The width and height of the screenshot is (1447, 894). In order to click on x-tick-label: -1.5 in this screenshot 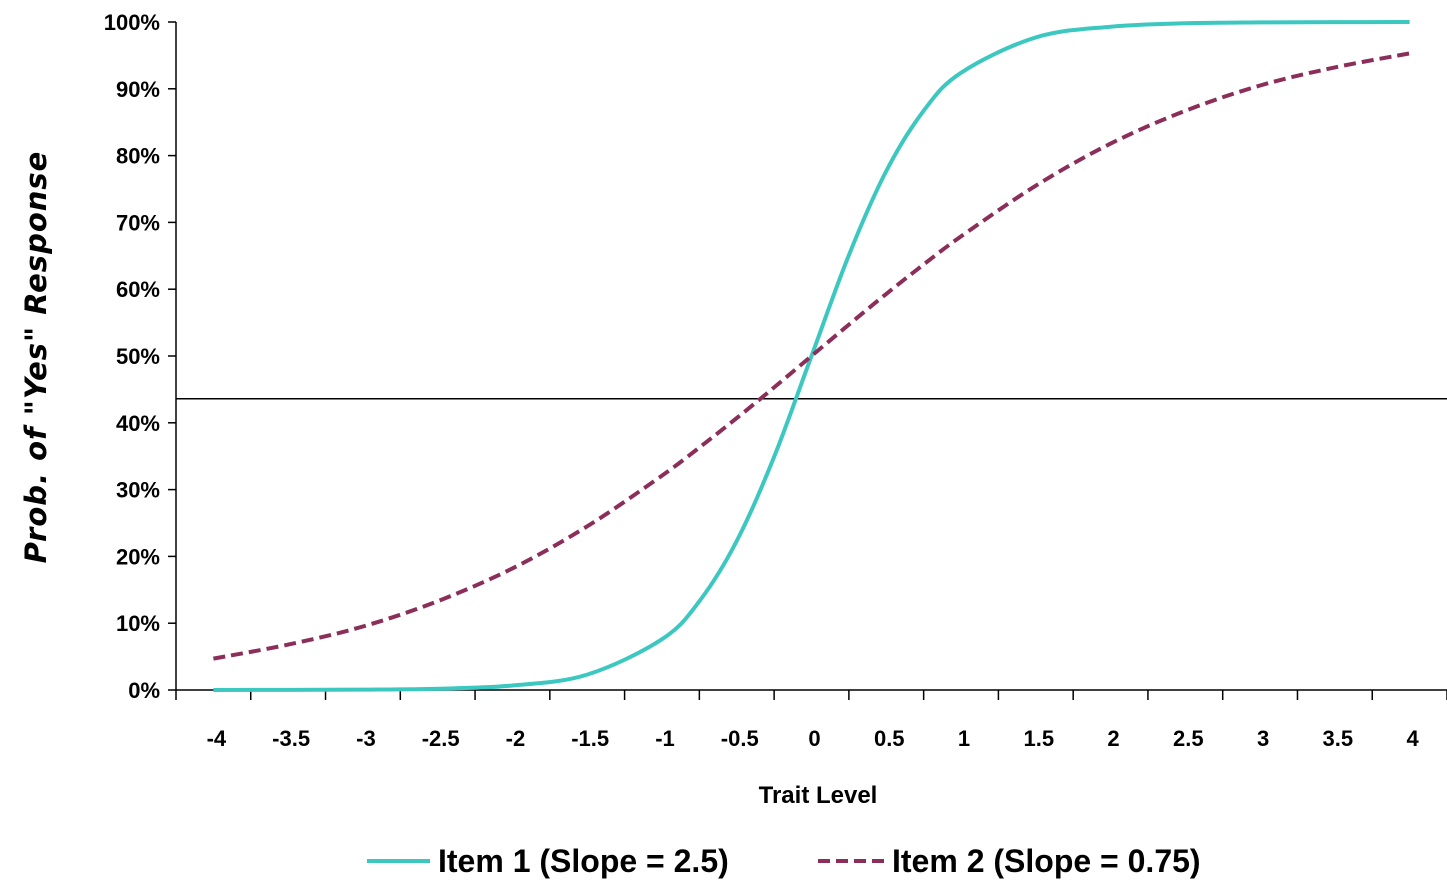, I will do `click(590, 738)`.